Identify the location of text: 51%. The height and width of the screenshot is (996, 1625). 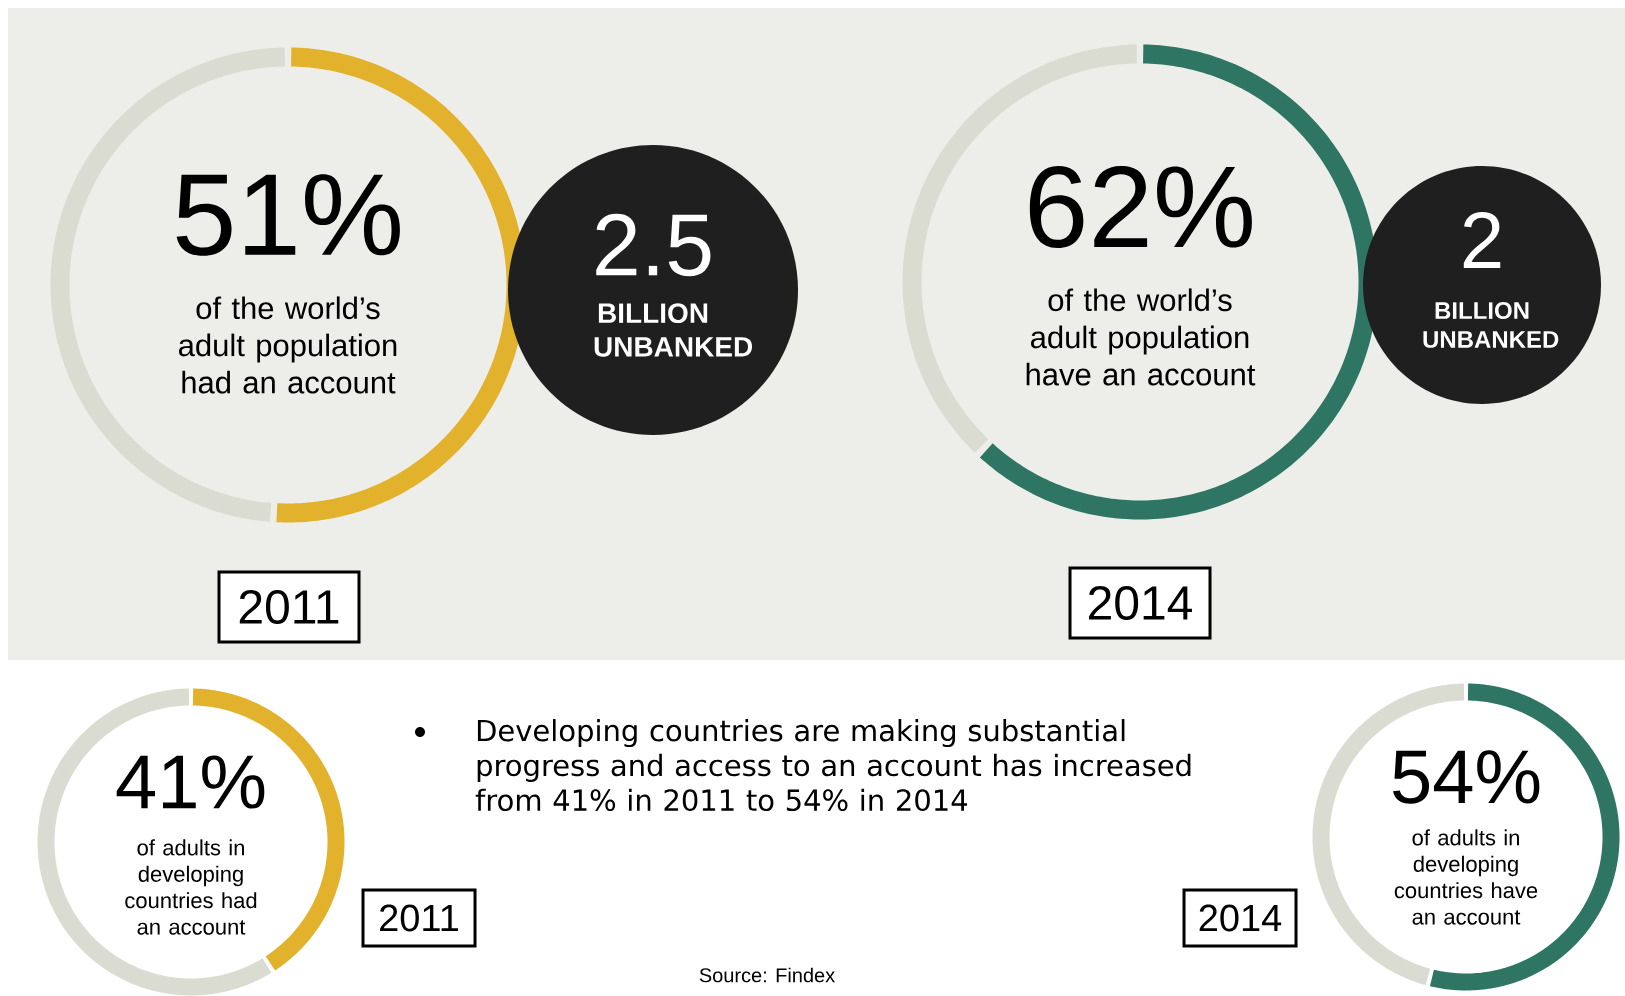
(288, 215).